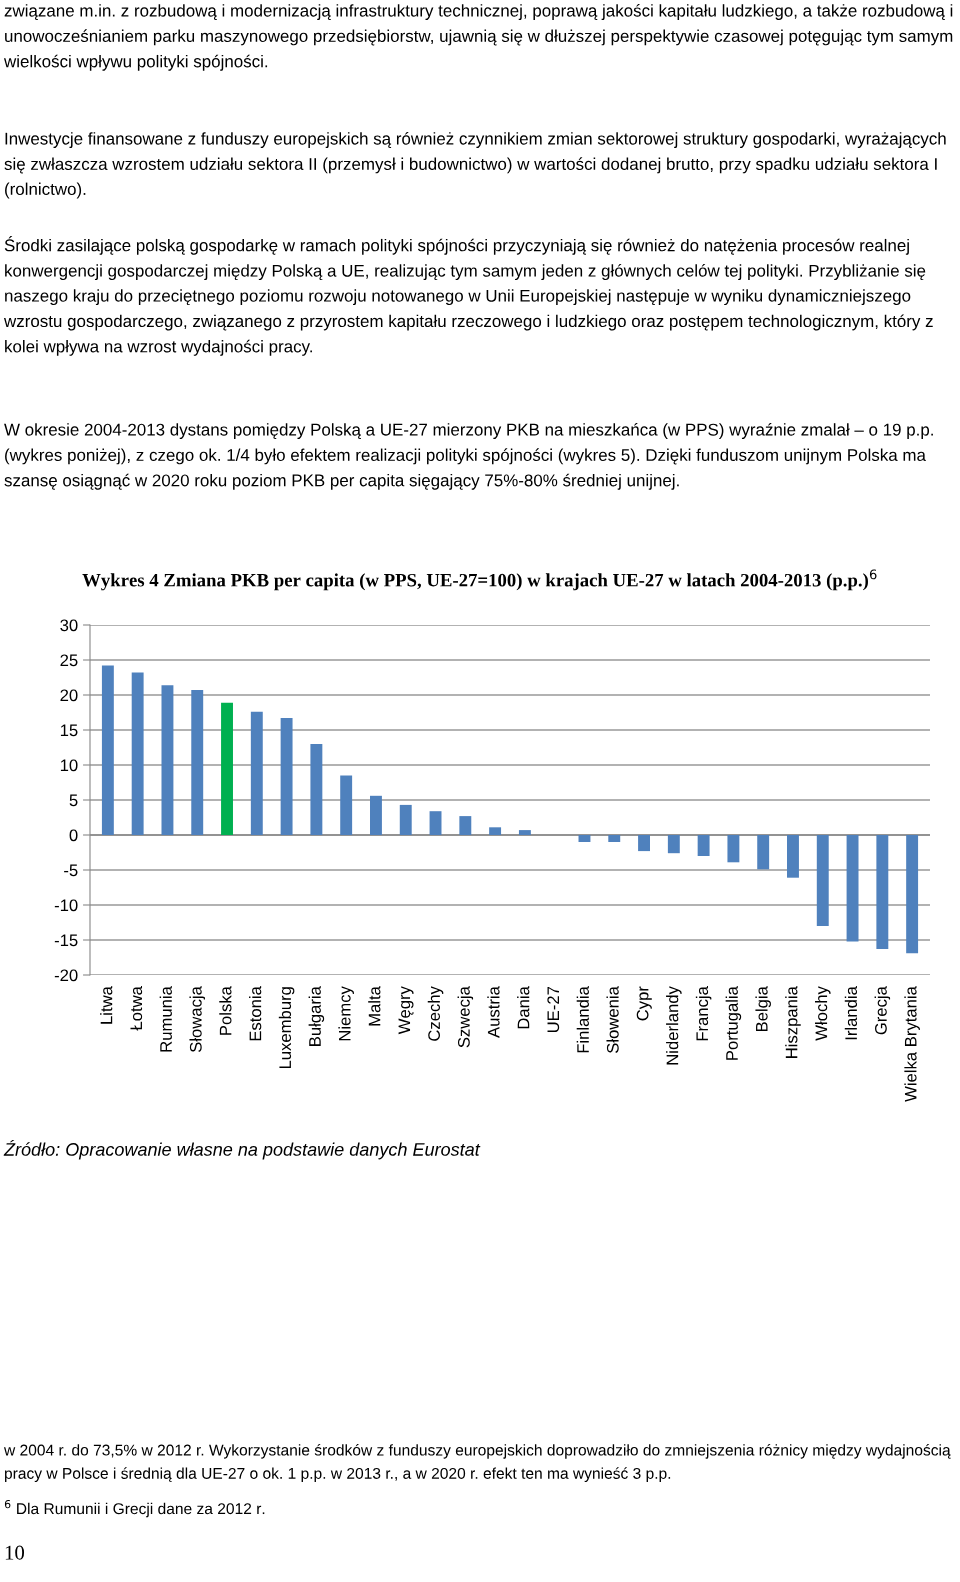 Image resolution: width=960 pixels, height=1582 pixels. I want to click on x-tick-label: Finlandia, so click(582, 1019).